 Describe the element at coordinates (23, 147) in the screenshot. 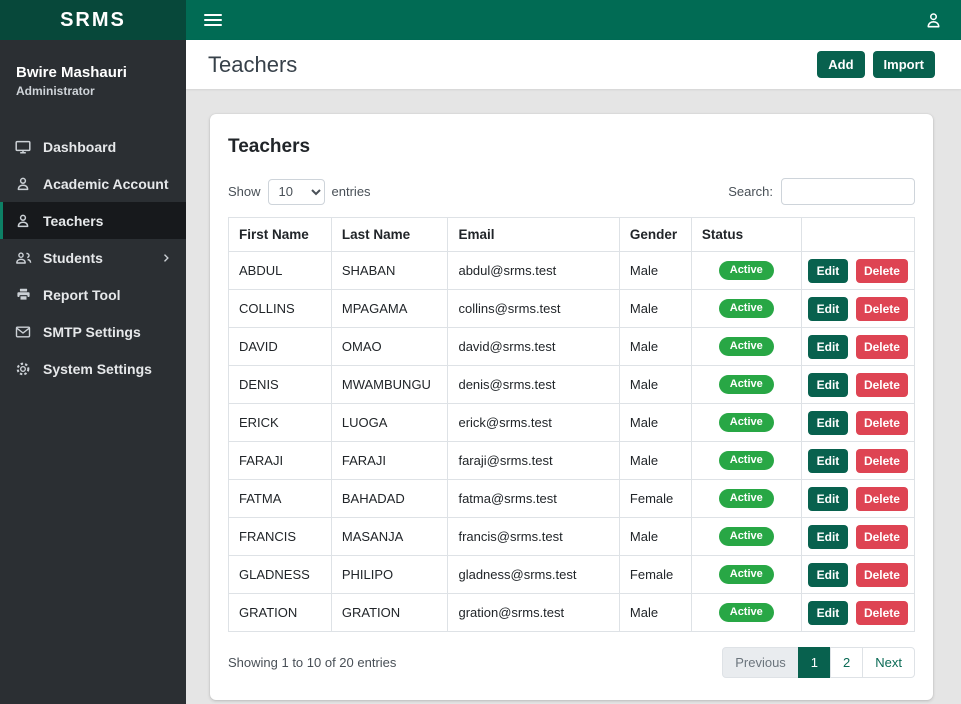

I see `dashboard-monitor-icon` at that location.